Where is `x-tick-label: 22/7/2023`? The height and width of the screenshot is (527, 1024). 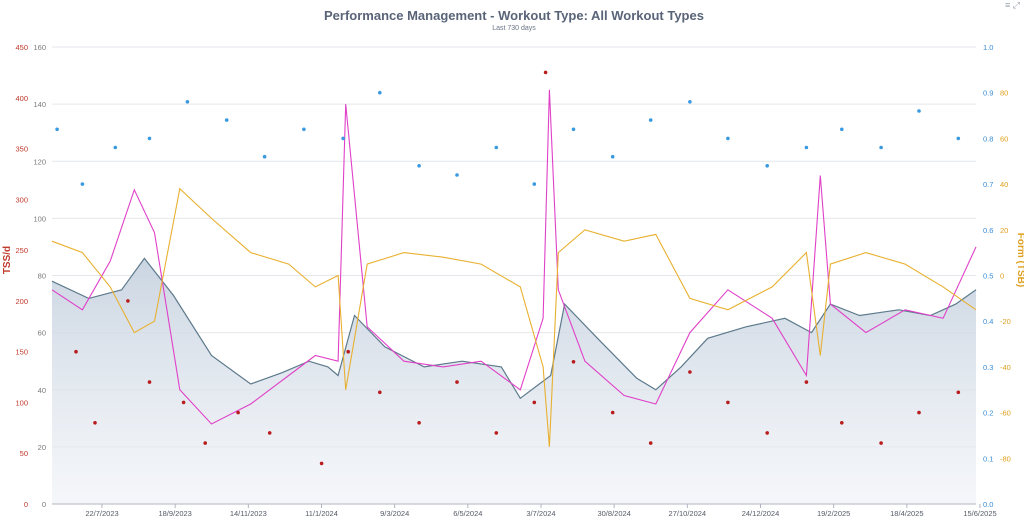
x-tick-label: 22/7/2023 is located at coordinates (101, 513).